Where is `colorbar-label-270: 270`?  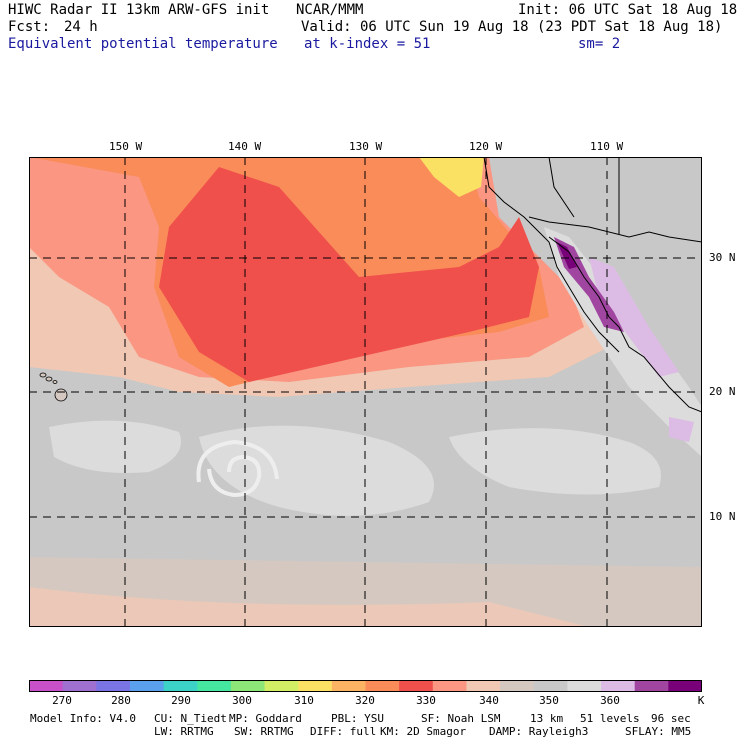 colorbar-label-270: 270 is located at coordinates (62, 700).